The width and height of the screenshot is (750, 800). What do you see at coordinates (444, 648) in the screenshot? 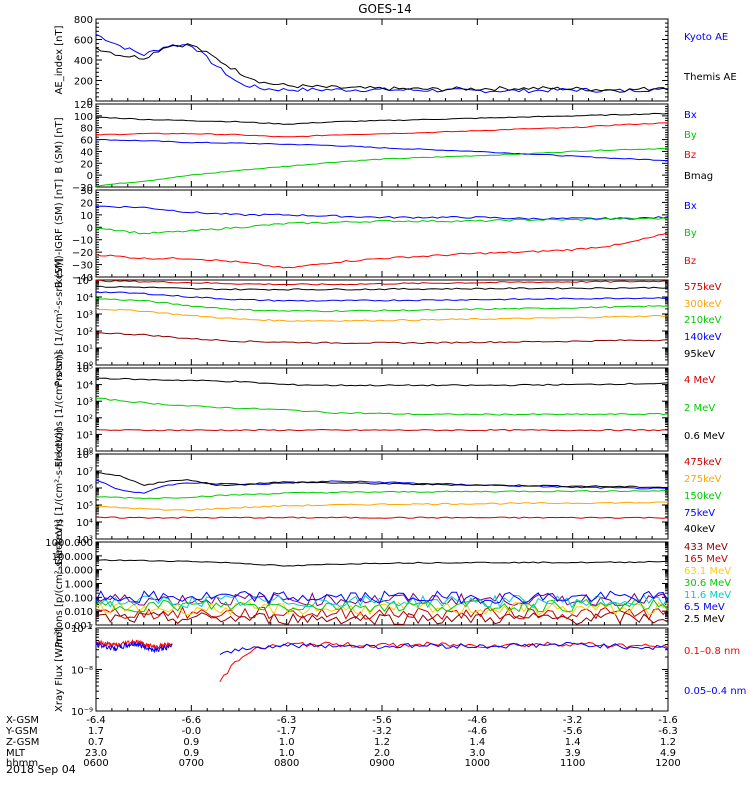
I see `series-line-0-05-0-4-nm` at bounding box center [444, 648].